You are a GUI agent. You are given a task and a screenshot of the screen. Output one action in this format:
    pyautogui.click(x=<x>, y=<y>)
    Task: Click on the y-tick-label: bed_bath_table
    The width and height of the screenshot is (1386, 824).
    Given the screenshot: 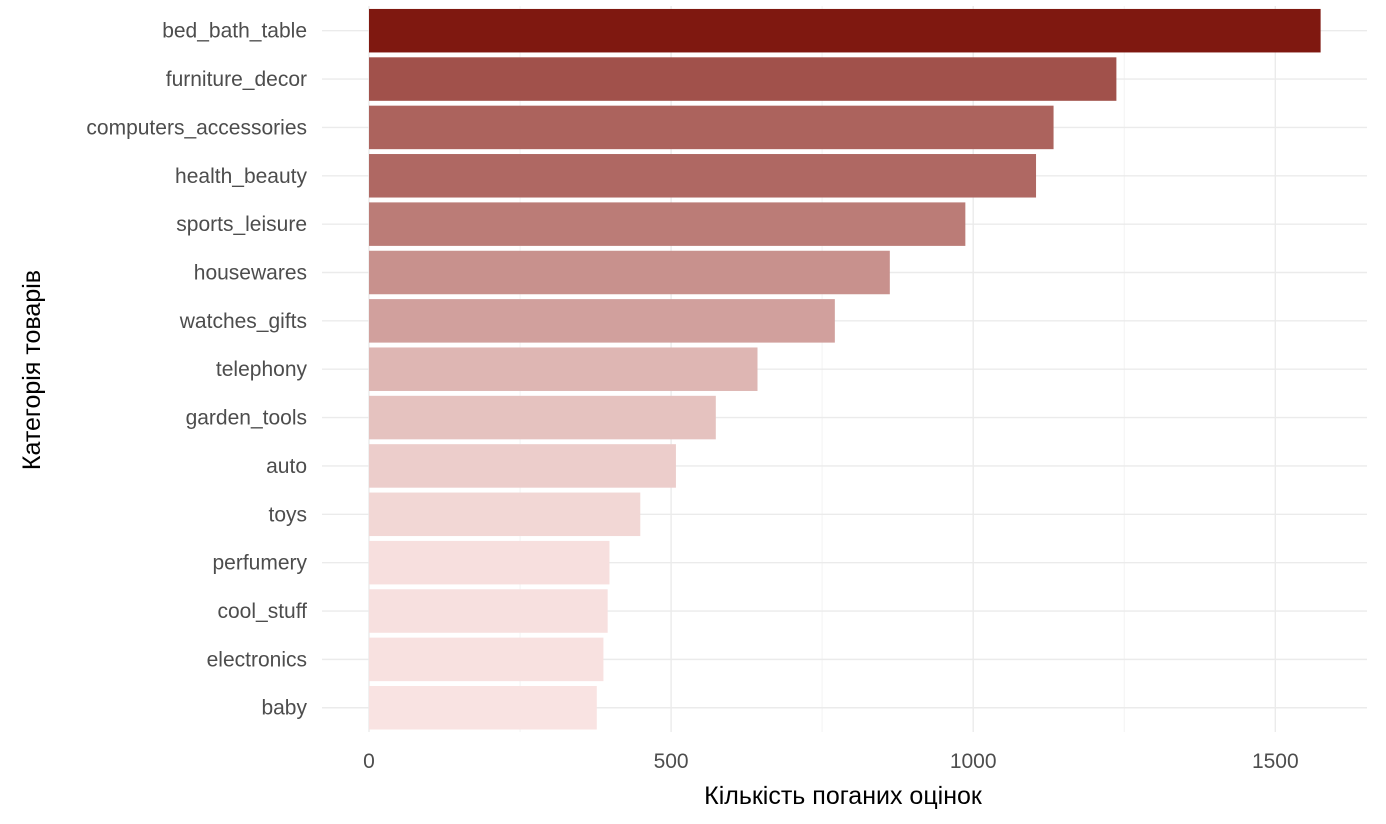 What is the action you would take?
    pyautogui.click(x=234, y=31)
    